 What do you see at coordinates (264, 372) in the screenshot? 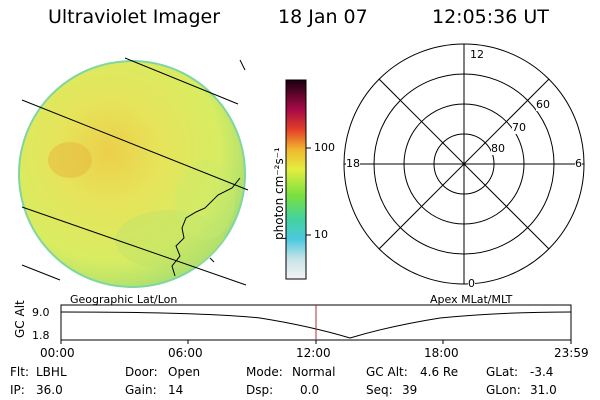
I see `mode-label: Mode:` at bounding box center [264, 372].